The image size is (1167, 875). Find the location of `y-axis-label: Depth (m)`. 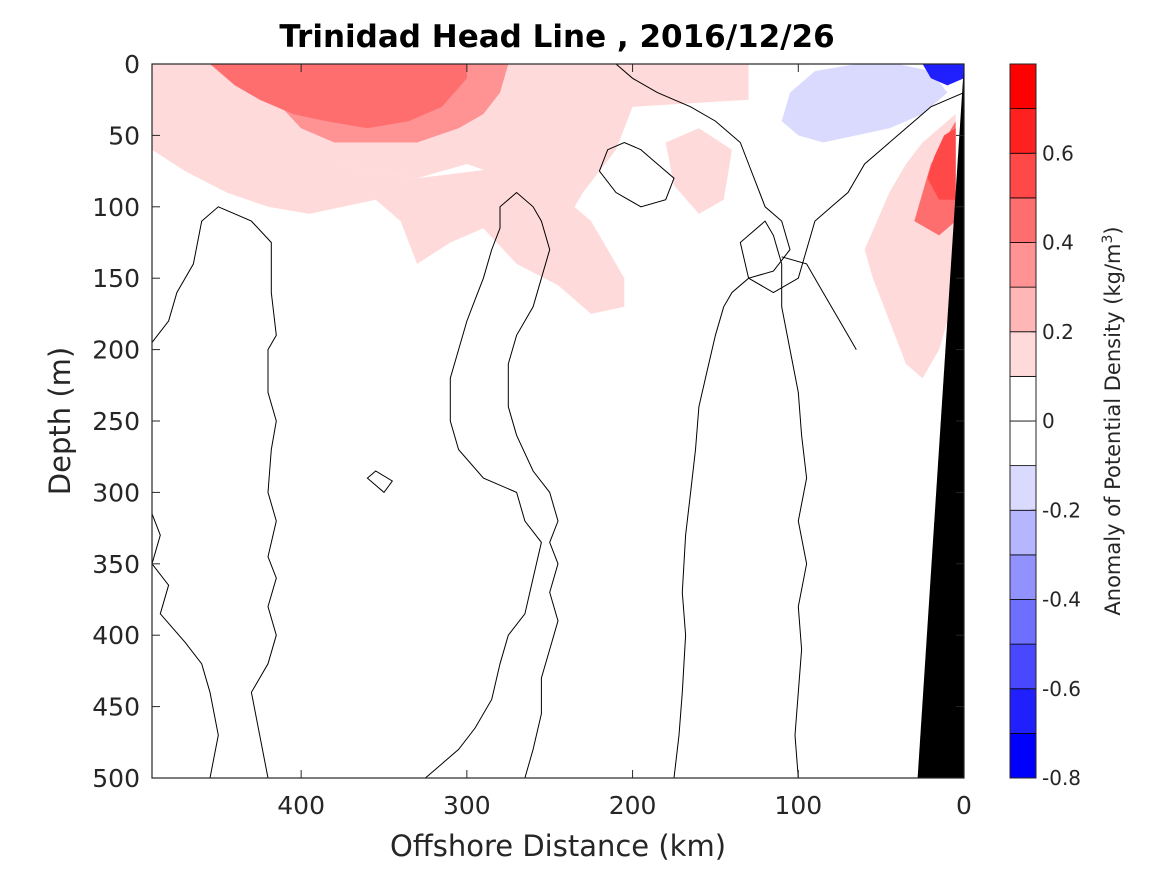

y-axis-label: Depth (m) is located at coordinates (60, 421).